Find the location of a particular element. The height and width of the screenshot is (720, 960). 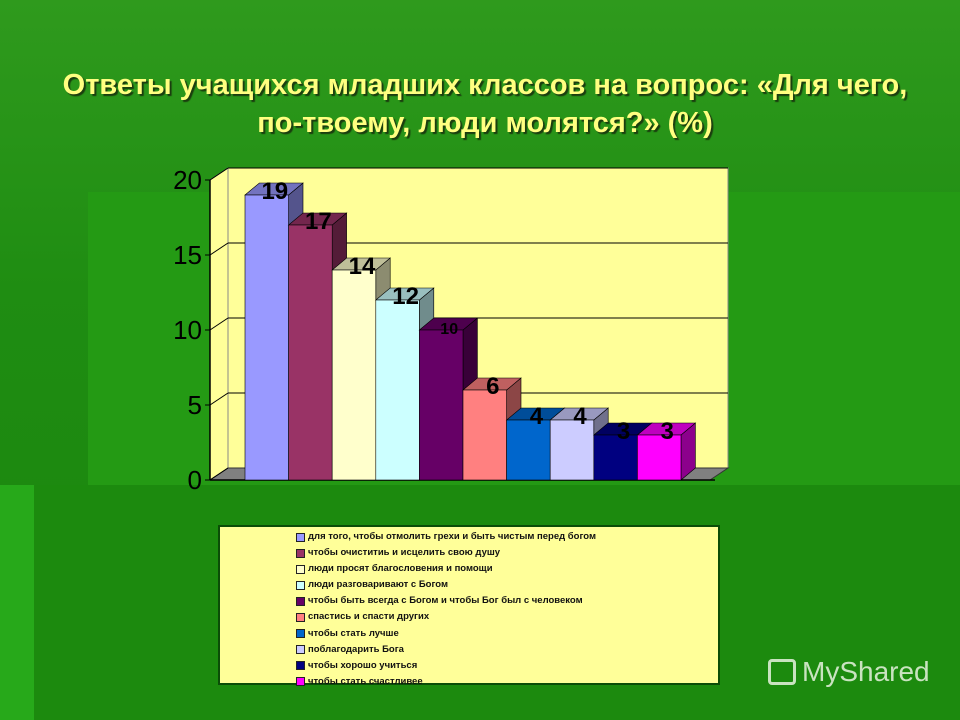

data-label: 19 is located at coordinates (274, 191).